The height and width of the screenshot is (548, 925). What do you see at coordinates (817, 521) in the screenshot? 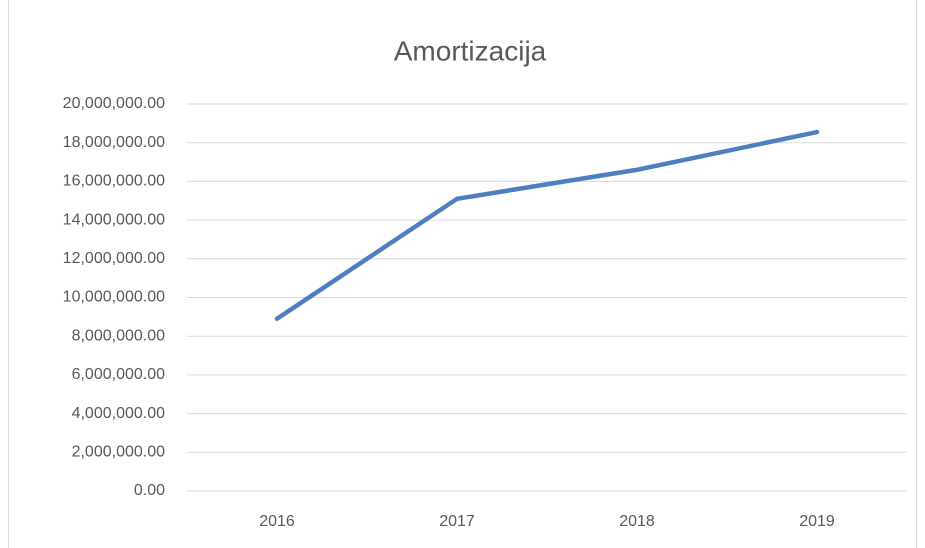
I see `x-tick-label: 2019` at bounding box center [817, 521].